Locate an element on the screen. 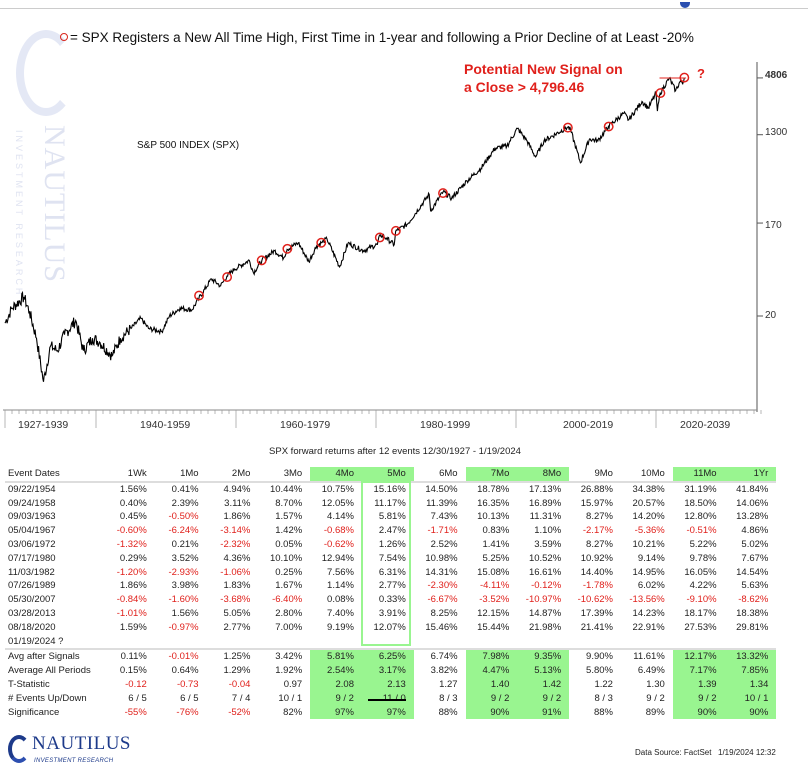 This screenshot has width=808, height=777. x-tick-label: 1940-1959 is located at coordinates (165, 425).